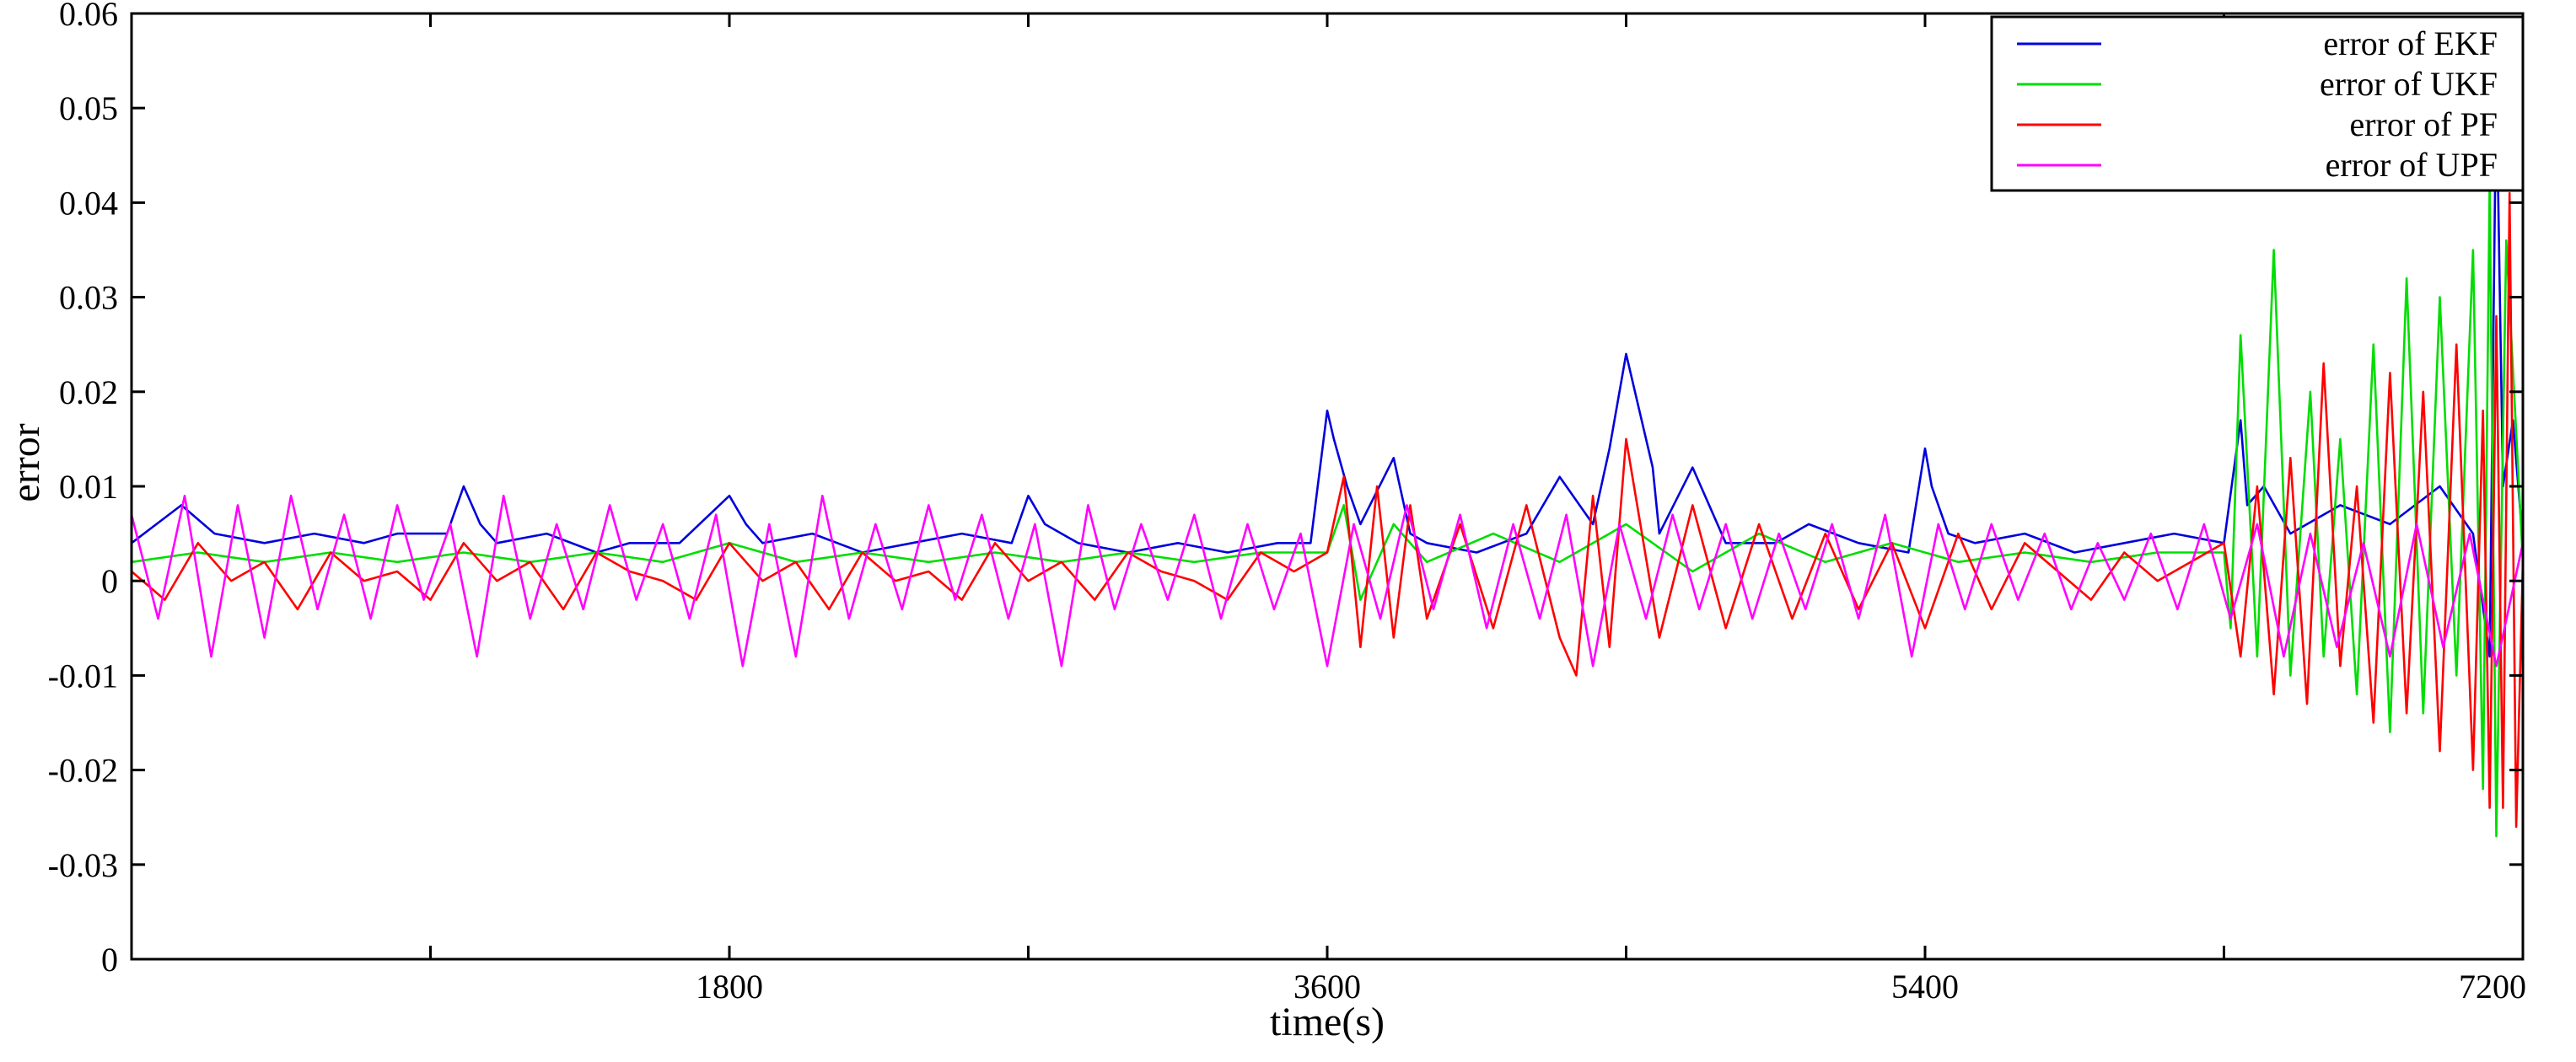  What do you see at coordinates (88, 298) in the screenshot?
I see `y-tick-label: 0.03` at bounding box center [88, 298].